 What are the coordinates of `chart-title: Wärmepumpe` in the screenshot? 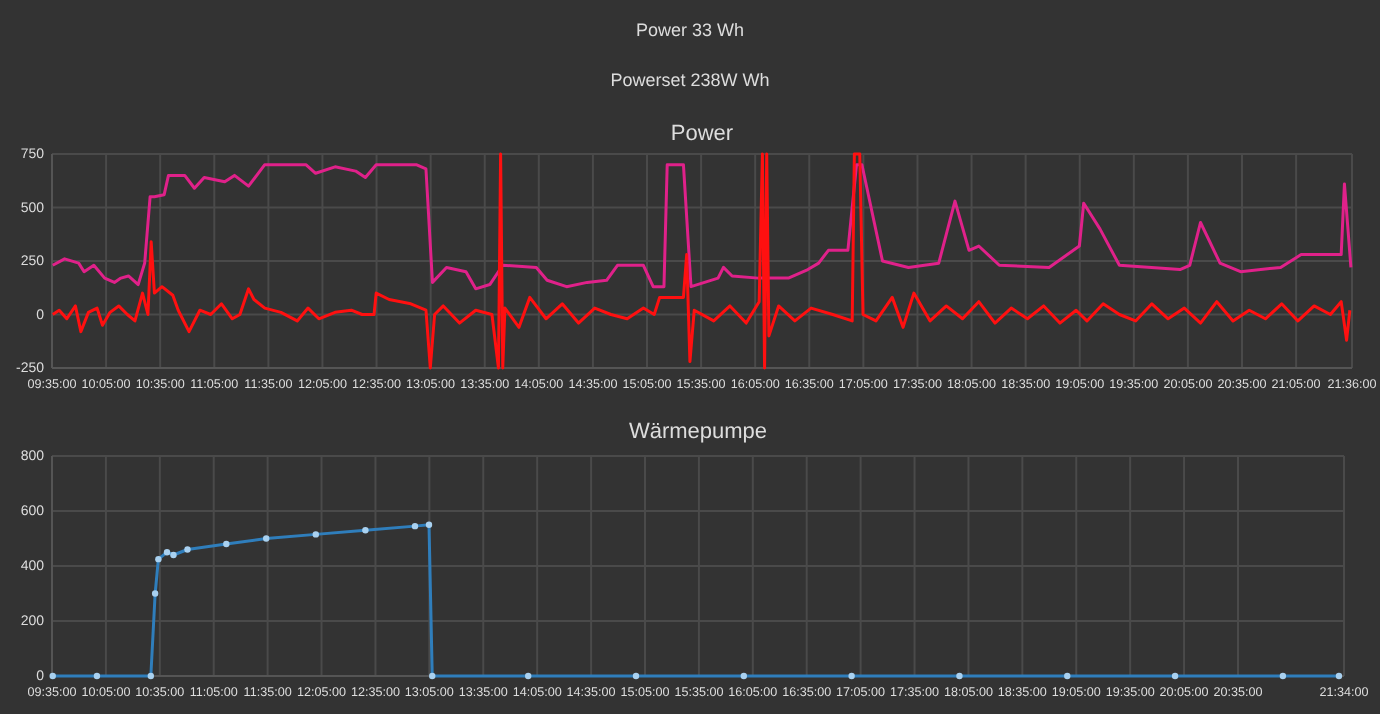 It's located at (698, 432).